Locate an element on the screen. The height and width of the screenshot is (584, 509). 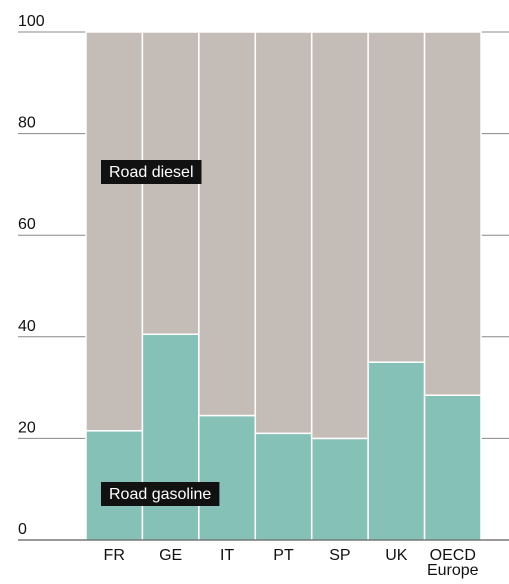
y-axis-tick-labels: 0 20 40 60 80 100 is located at coordinates (31, 275).